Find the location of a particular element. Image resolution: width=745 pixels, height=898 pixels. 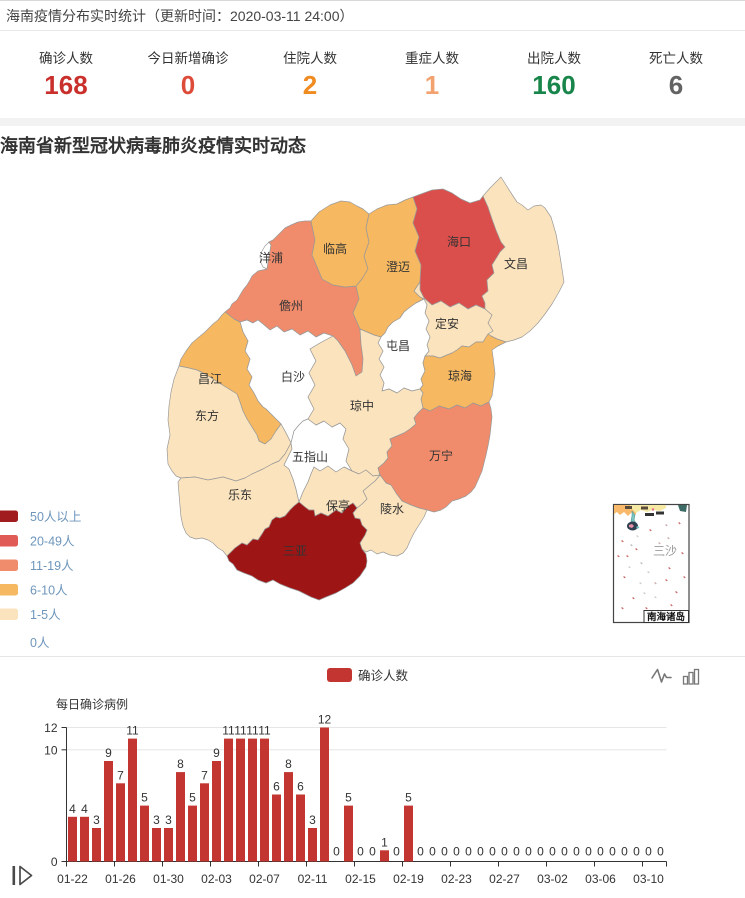

svg-text: 南海诸岛 is located at coordinates (666, 617).